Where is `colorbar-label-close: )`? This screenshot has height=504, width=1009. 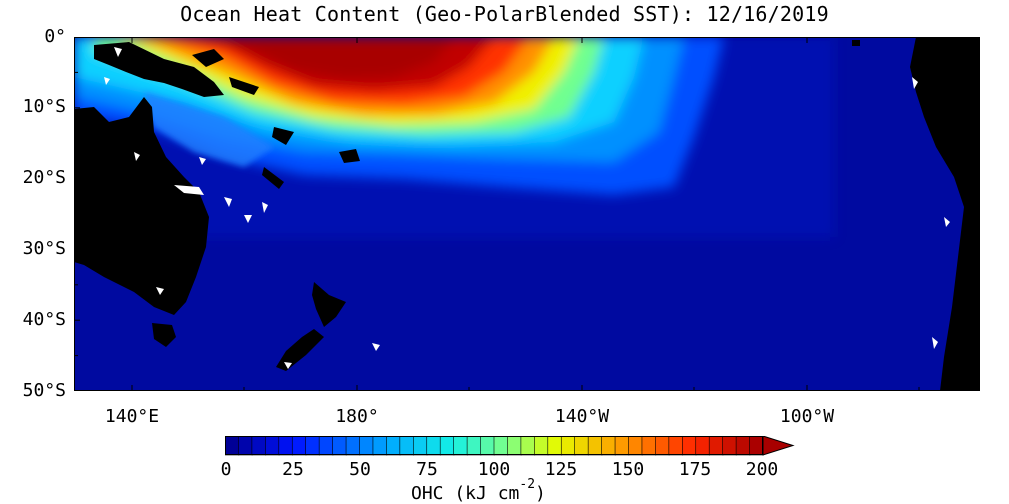
colorbar-label-close: ) is located at coordinates (540, 493).